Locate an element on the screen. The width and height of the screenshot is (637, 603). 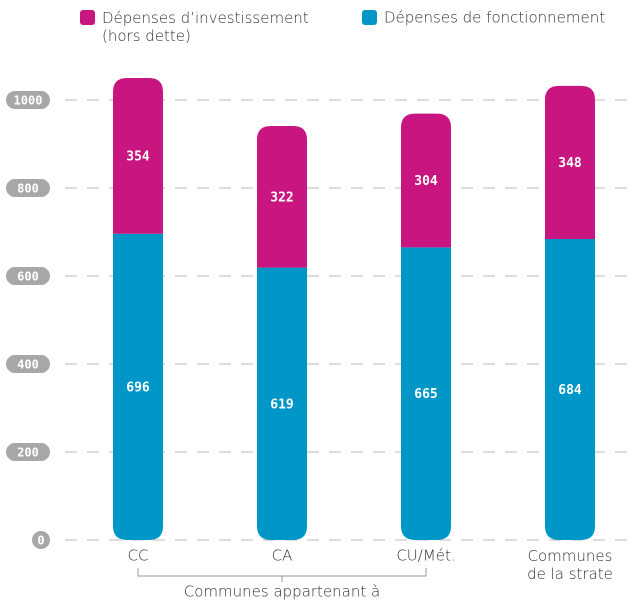
value-label: 304 is located at coordinates (426, 181).